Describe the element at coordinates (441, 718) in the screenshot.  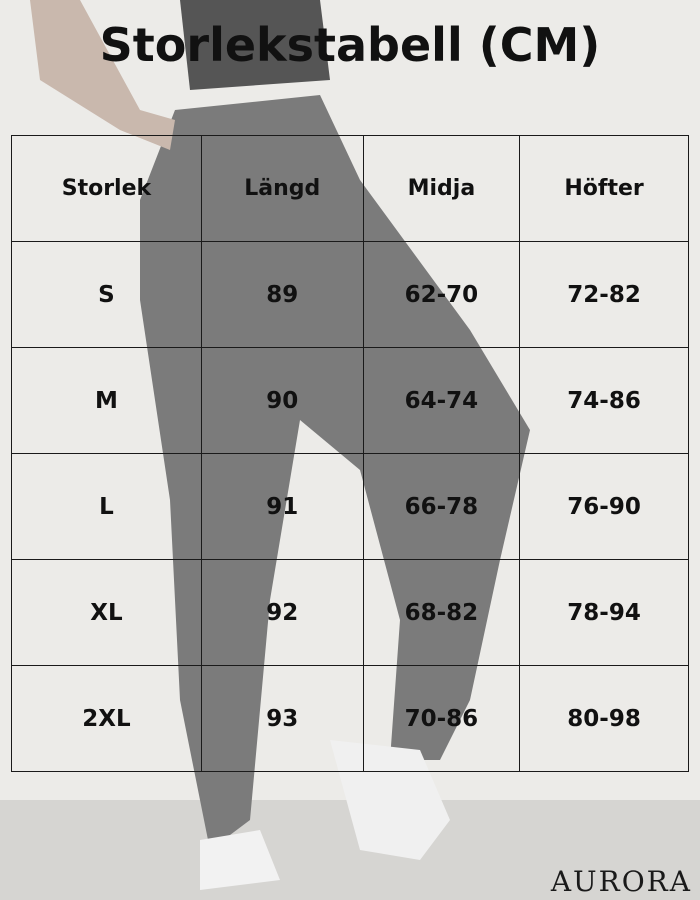
I see `table-cell: 70-86` at that location.